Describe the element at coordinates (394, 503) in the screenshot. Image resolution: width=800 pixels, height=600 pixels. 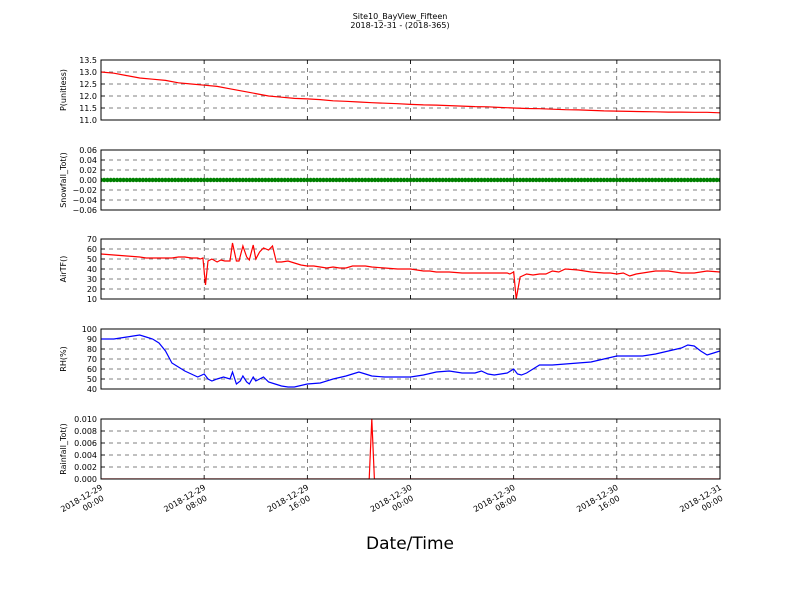
I see `x-tick-label: 2018-12-3000:00` at that location.